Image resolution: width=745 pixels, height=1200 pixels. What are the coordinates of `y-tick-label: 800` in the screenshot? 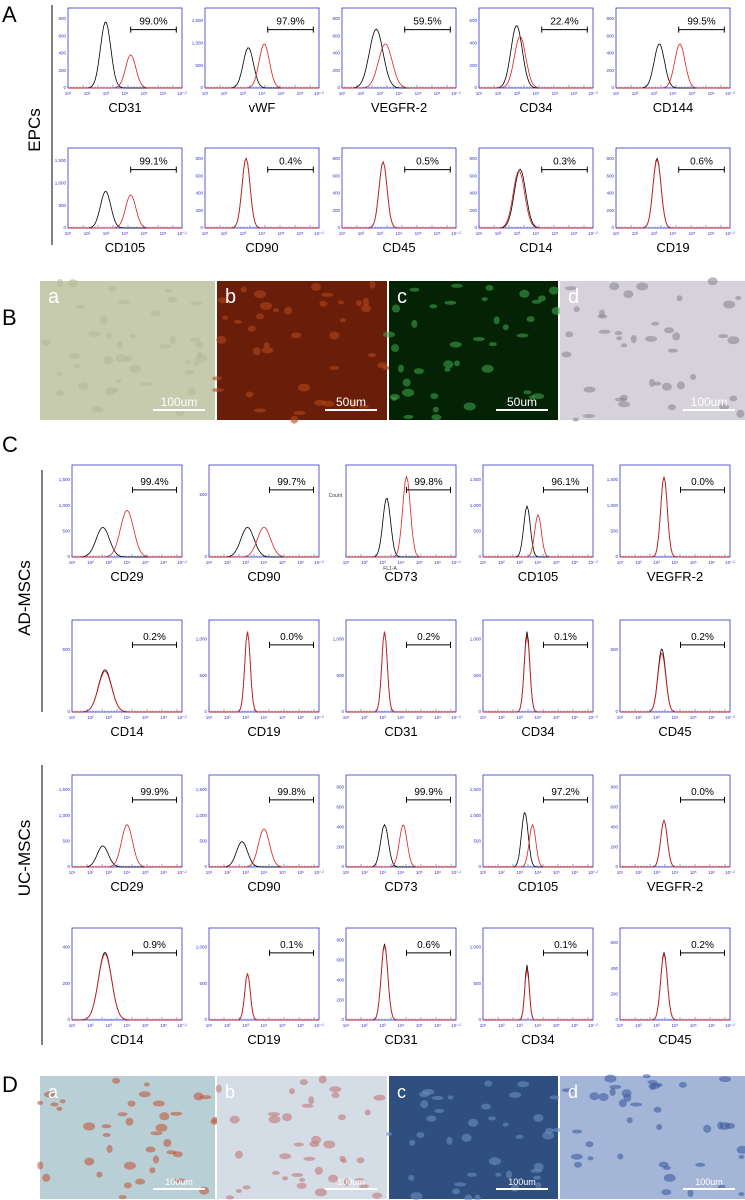 It's located at (610, 158).